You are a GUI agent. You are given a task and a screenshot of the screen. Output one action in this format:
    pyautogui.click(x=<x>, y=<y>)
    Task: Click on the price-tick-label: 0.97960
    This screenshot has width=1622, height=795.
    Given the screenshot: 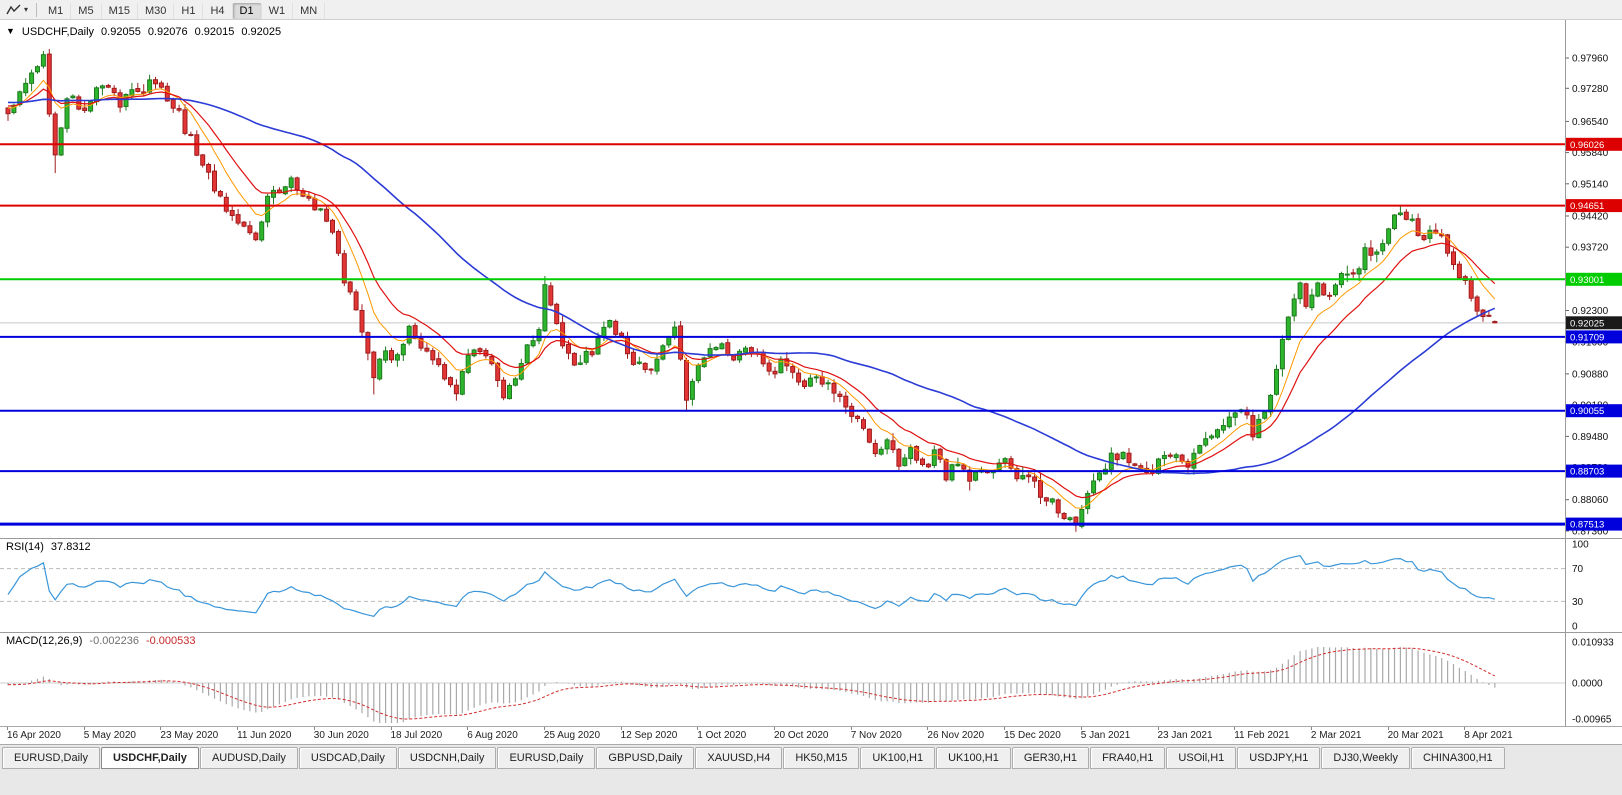 What is the action you would take?
    pyautogui.click(x=1590, y=59)
    